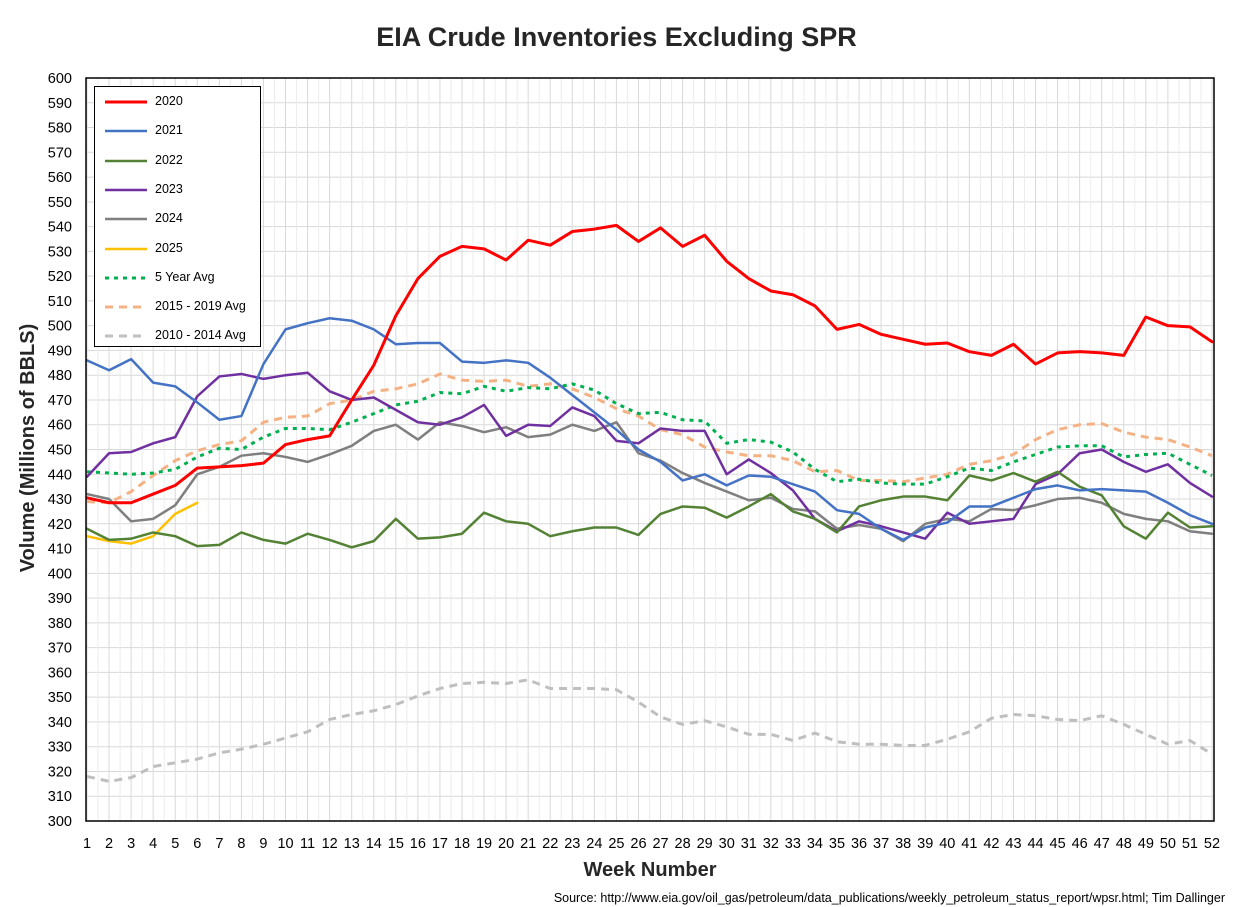 The image size is (1233, 907). I want to click on x-tick-label: 27, so click(660, 844).